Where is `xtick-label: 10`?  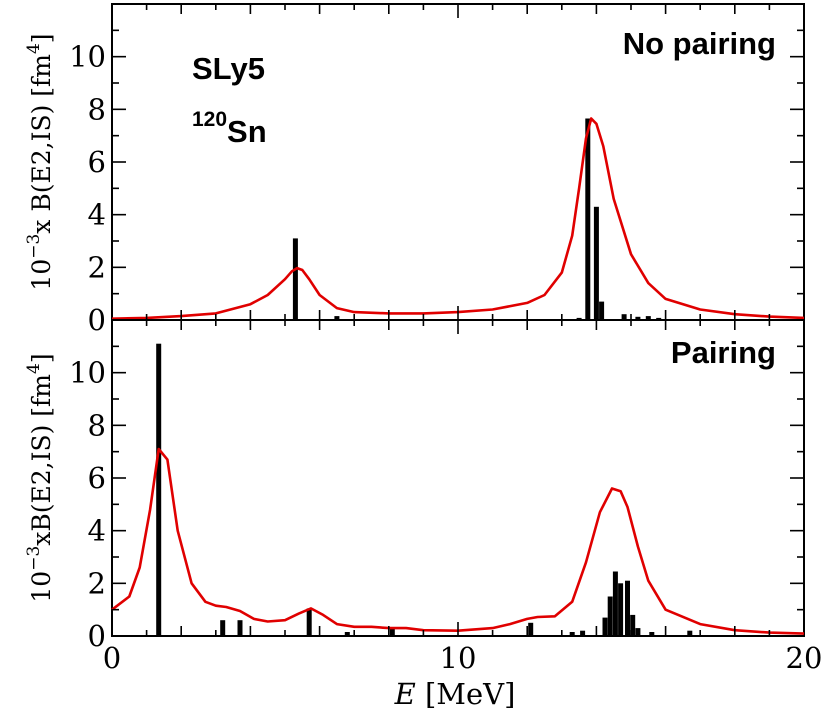 xtick-label: 10 is located at coordinates (458, 658).